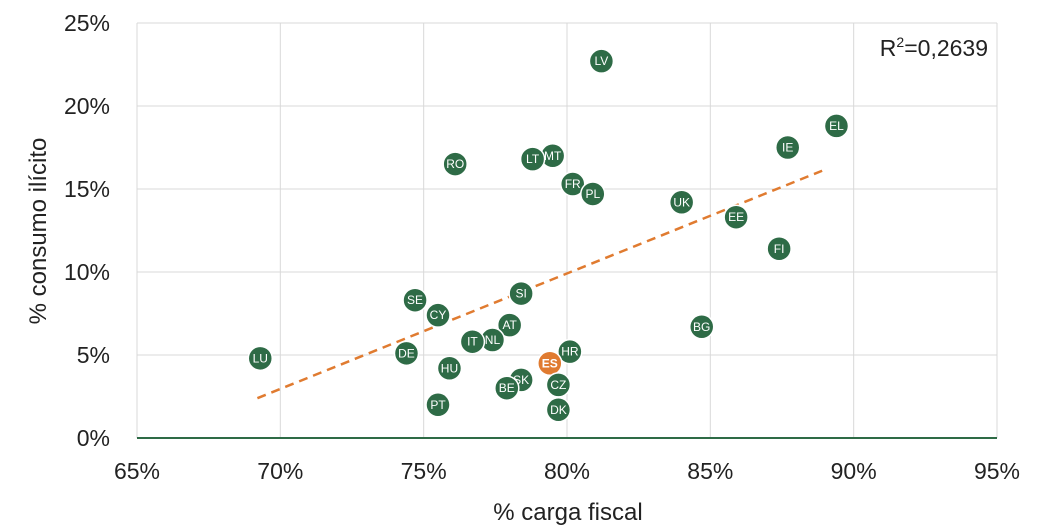  I want to click on data-point-label: PT, so click(438, 405).